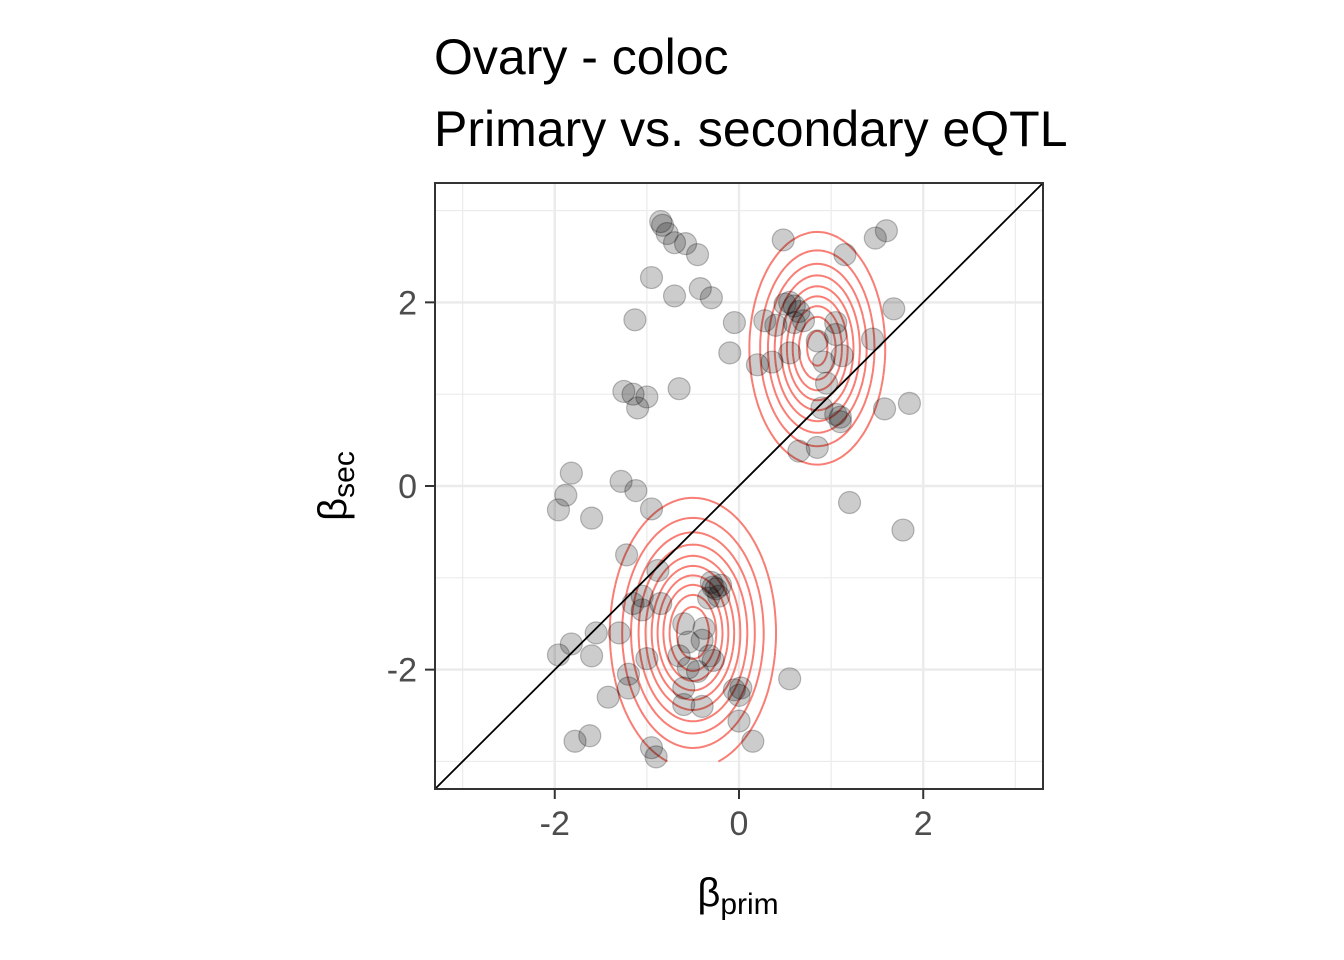 The width and height of the screenshot is (1344, 960). Describe the element at coordinates (402, 671) in the screenshot. I see `y-tick-label: -2` at that location.